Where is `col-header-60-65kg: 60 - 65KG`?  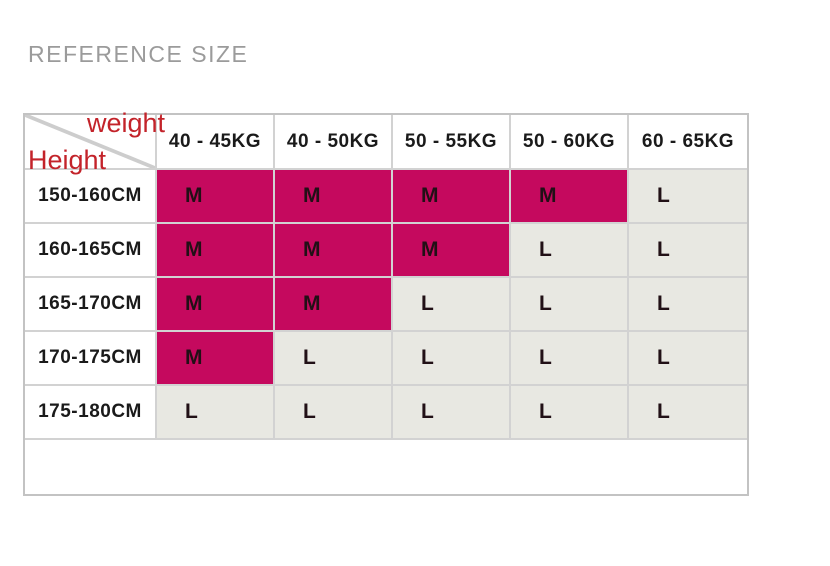
col-header-60-65kg: 60 - 65KG is located at coordinates (688, 142).